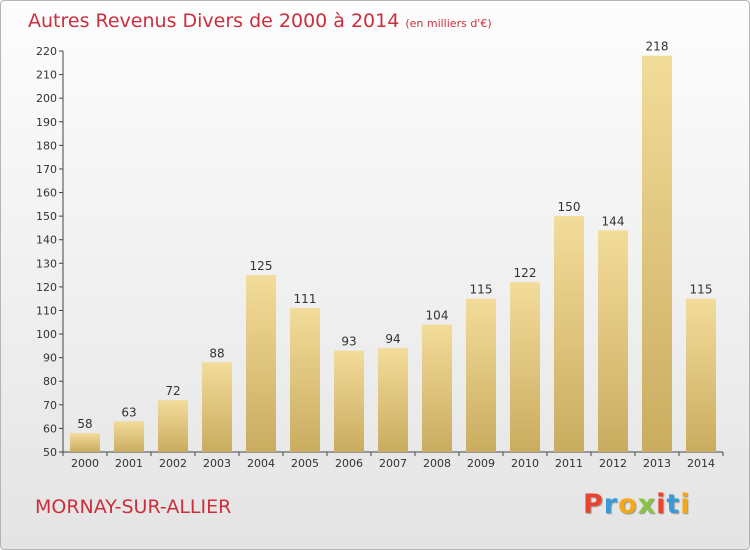 This screenshot has width=750, height=550. What do you see at coordinates (46, 240) in the screenshot?
I see `y-tick-label: 140` at bounding box center [46, 240].